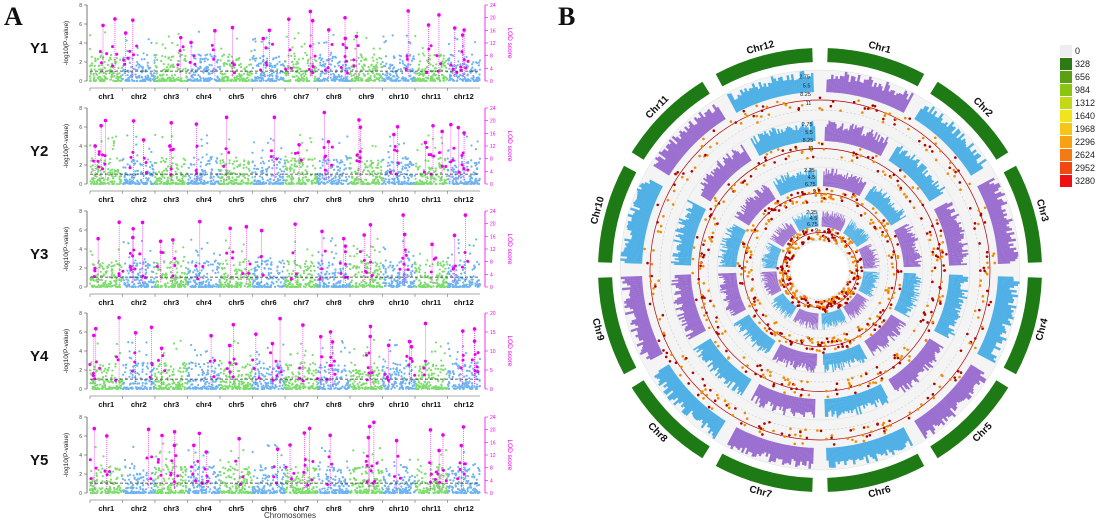 Image resolution: width=1109 pixels, height=521 pixels. Describe the element at coordinates (1083, 89) in the screenshot. I see `legend-value: 984` at that location.